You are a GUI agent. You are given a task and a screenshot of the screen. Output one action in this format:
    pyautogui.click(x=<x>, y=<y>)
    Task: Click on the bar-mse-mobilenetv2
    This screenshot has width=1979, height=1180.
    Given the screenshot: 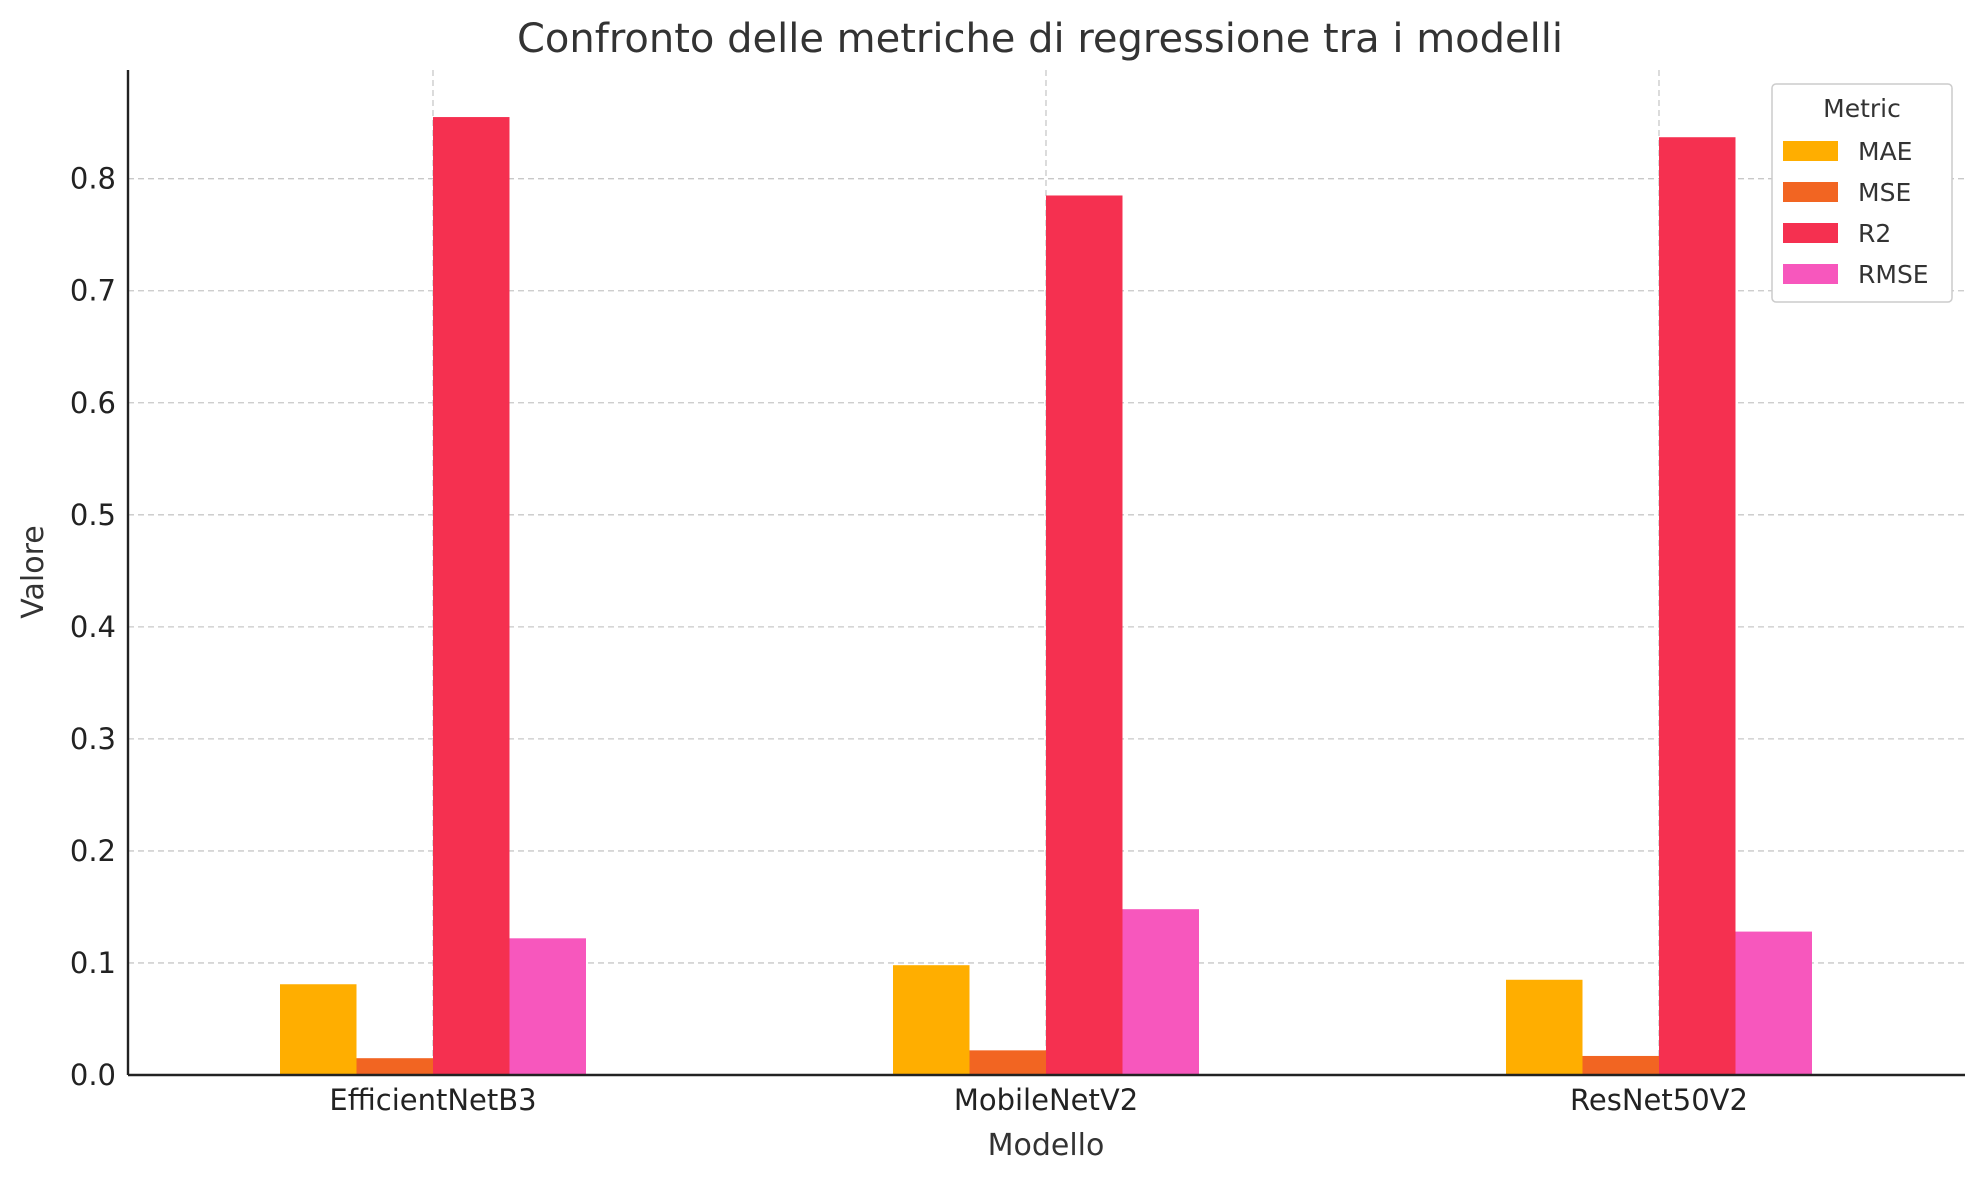 What is the action you would take?
    pyautogui.click(x=1007, y=1062)
    